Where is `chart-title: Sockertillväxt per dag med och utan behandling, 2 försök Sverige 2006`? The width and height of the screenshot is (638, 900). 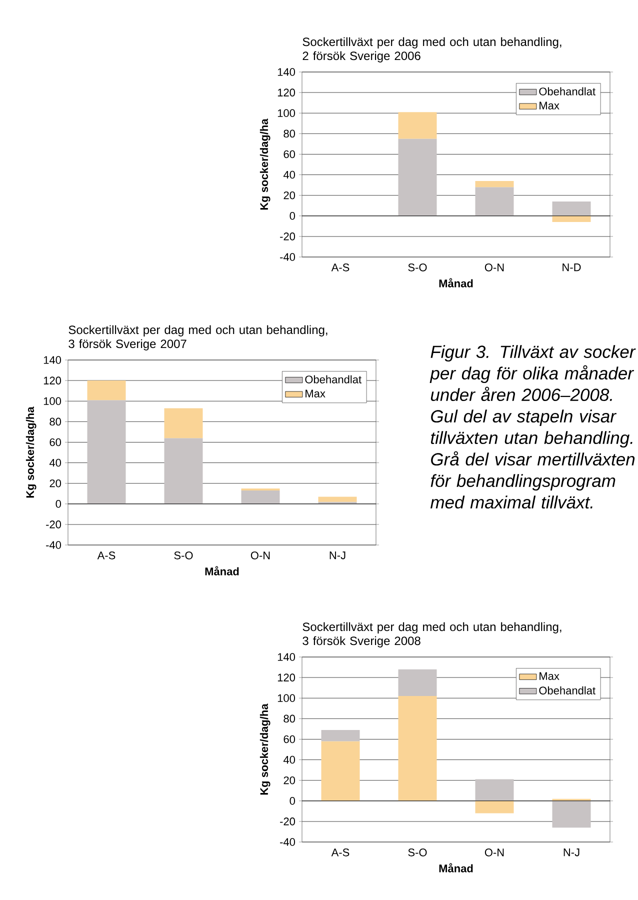 chart-title: Sockertillväxt per dag med och utan behandling, 2 försök Sverige 2006 is located at coordinates (432, 49).